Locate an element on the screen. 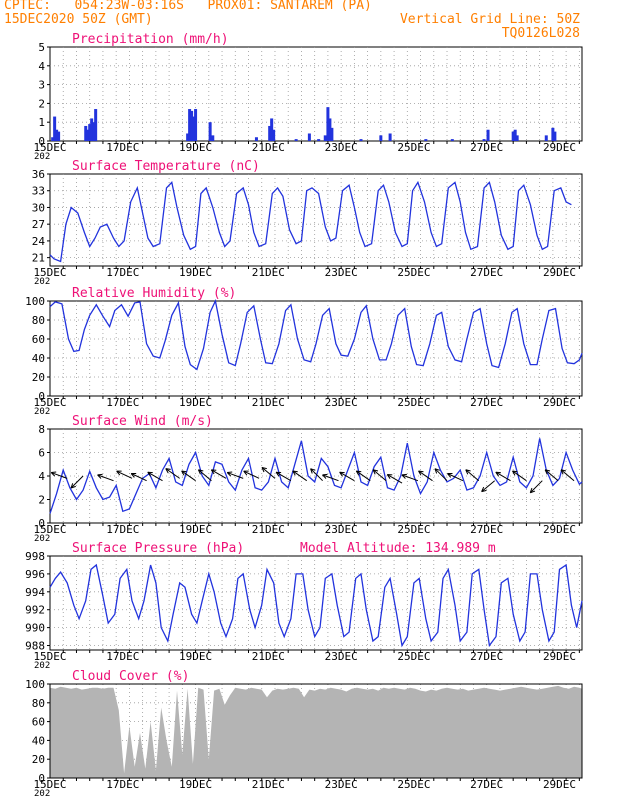 Image resolution: width=618 pixels, height=800 pixels. panel-5-year-stub: 202 is located at coordinates (42, 794).